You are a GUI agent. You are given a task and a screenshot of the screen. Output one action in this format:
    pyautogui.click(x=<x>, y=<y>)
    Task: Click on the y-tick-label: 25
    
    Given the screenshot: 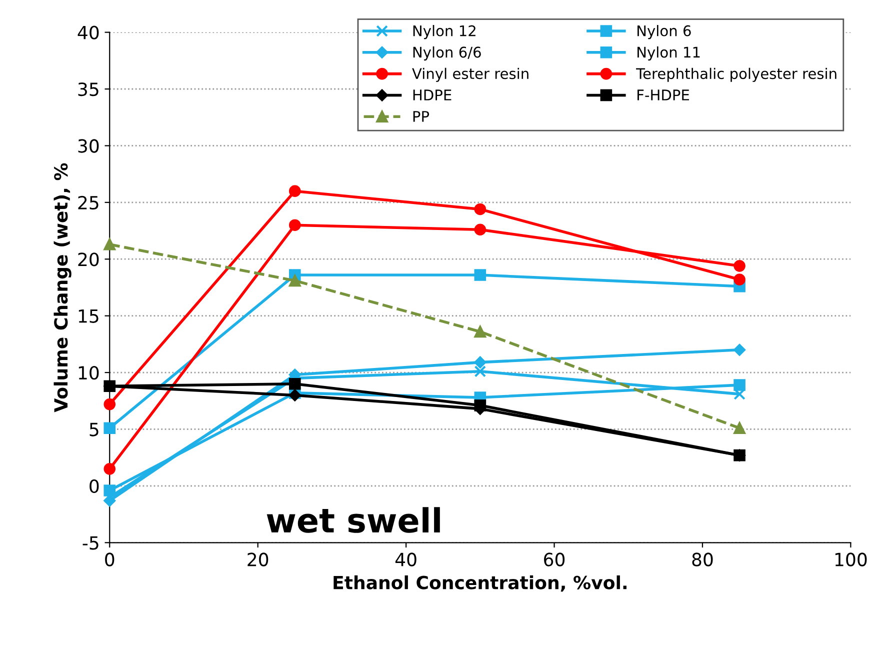 What is the action you would take?
    pyautogui.click(x=88, y=203)
    